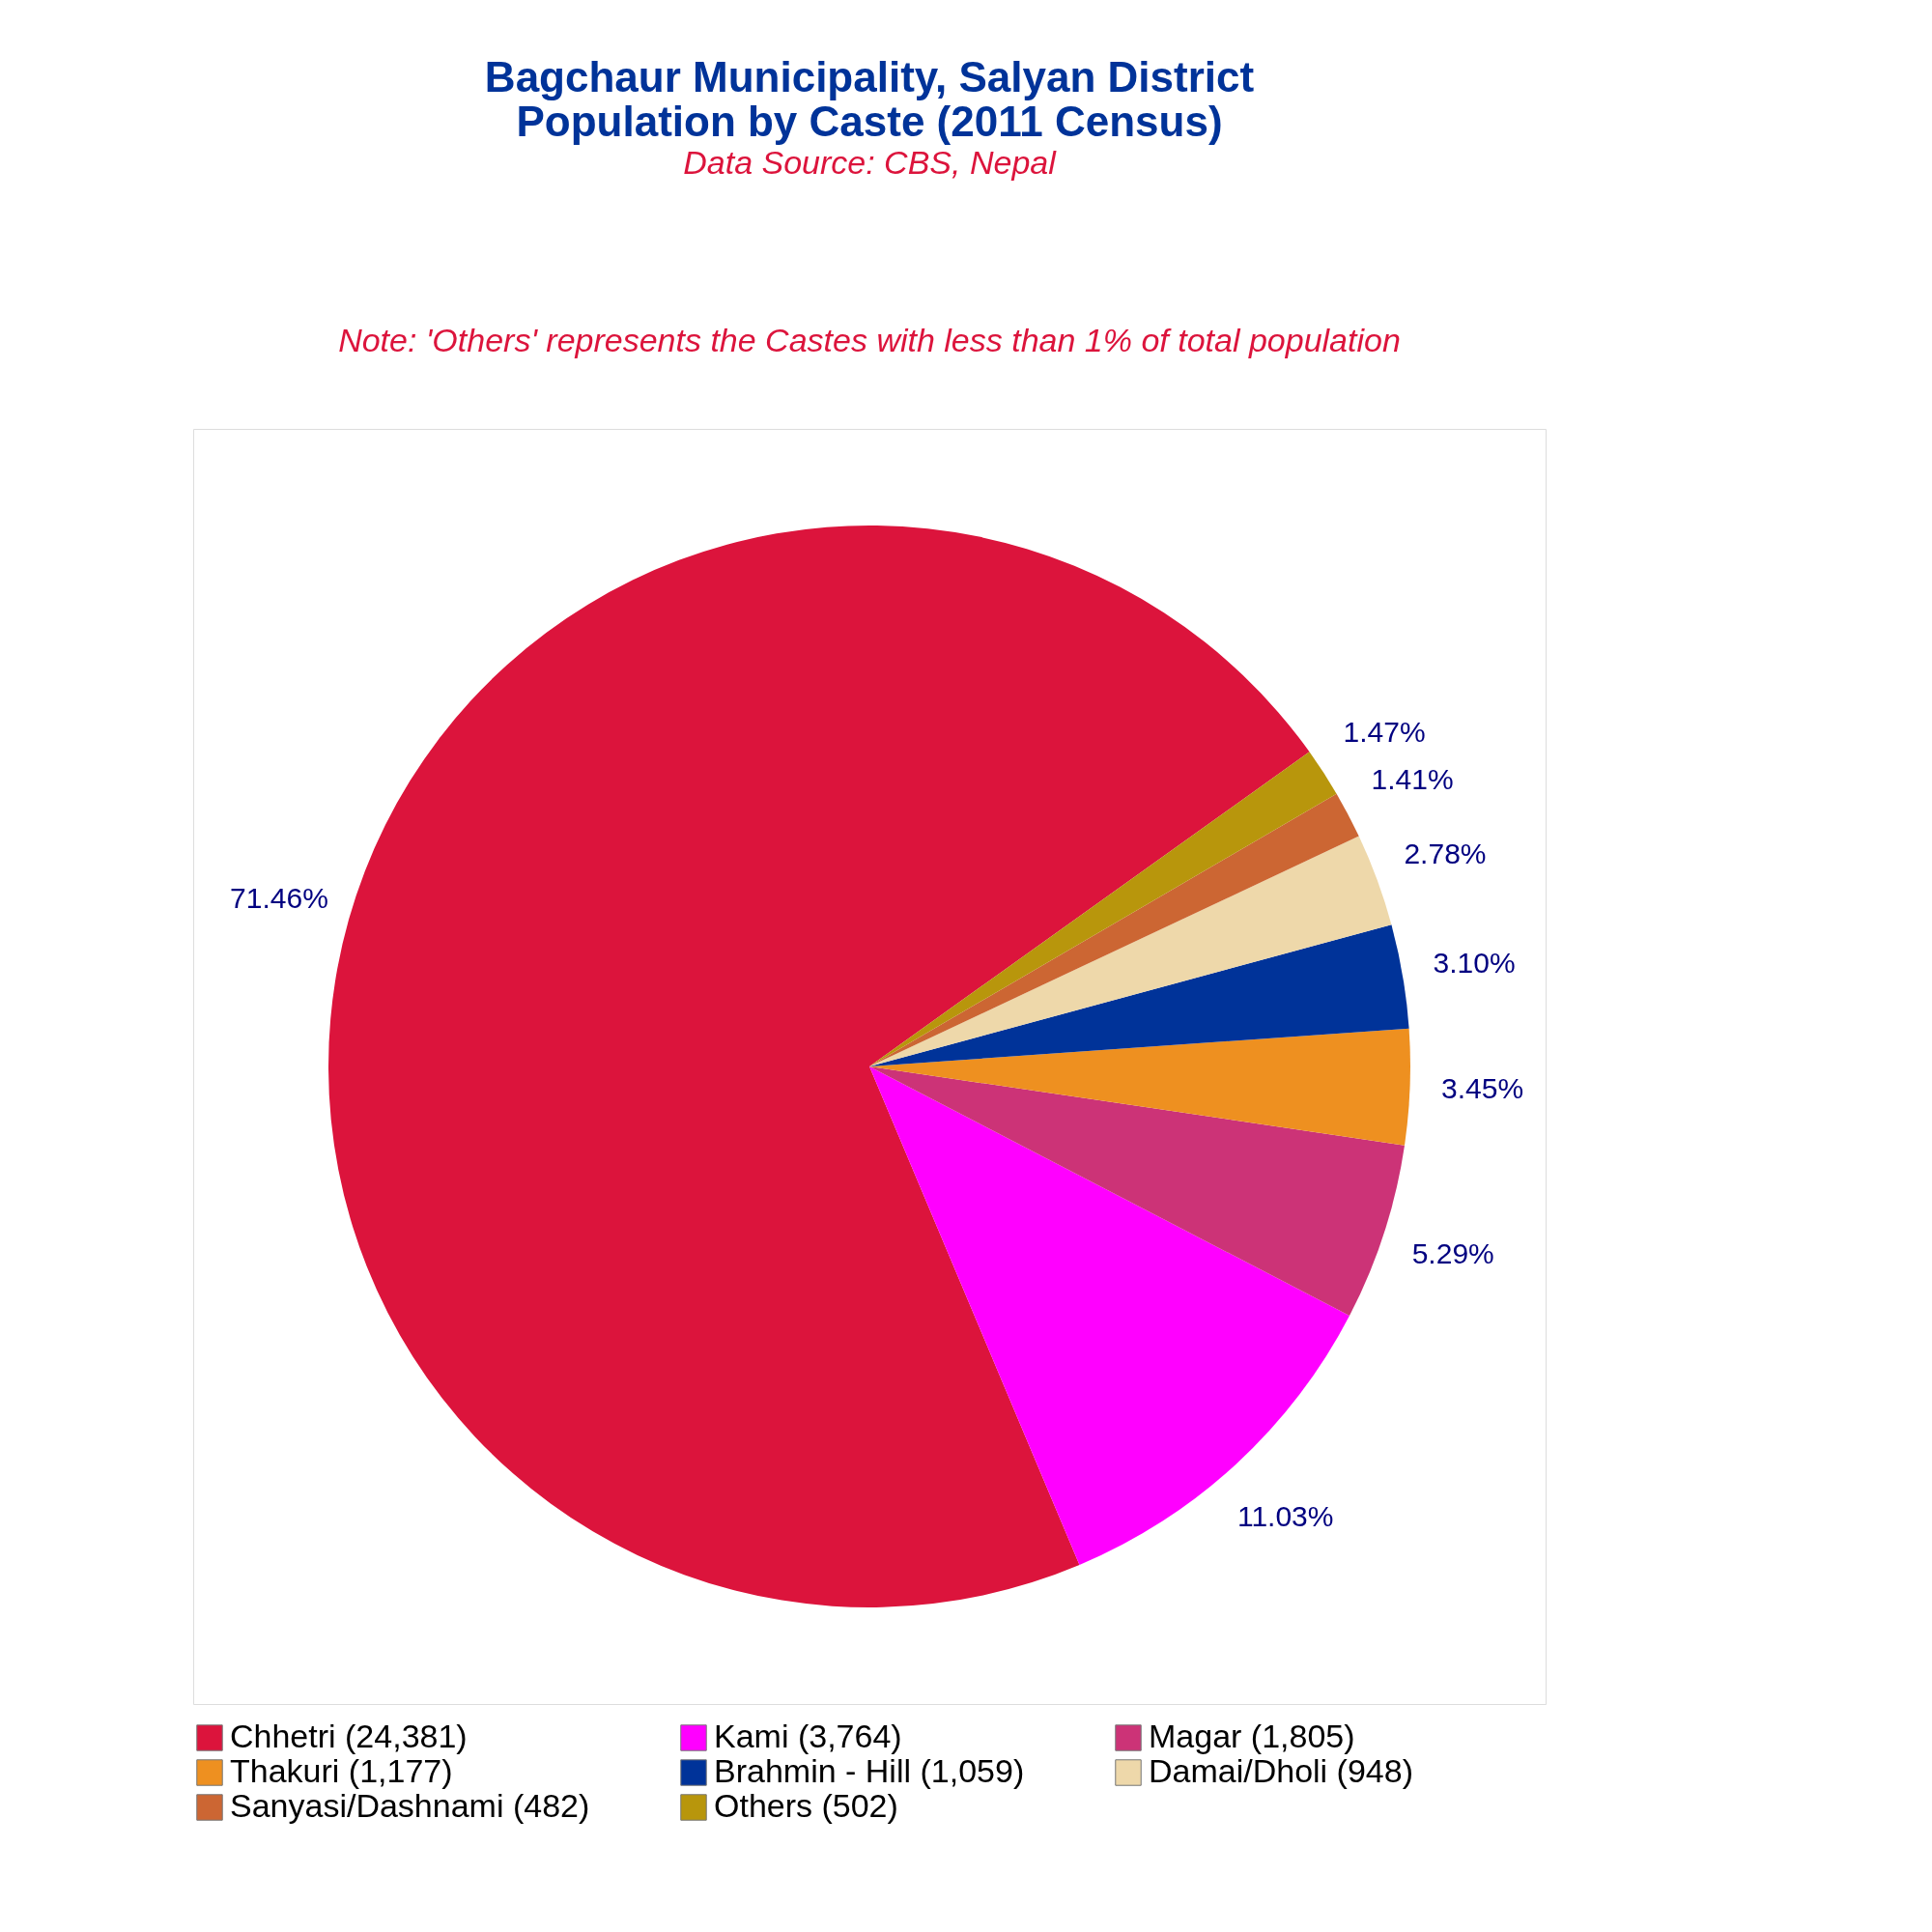  I want to click on data-label: 11.03%, so click(1285, 1515).